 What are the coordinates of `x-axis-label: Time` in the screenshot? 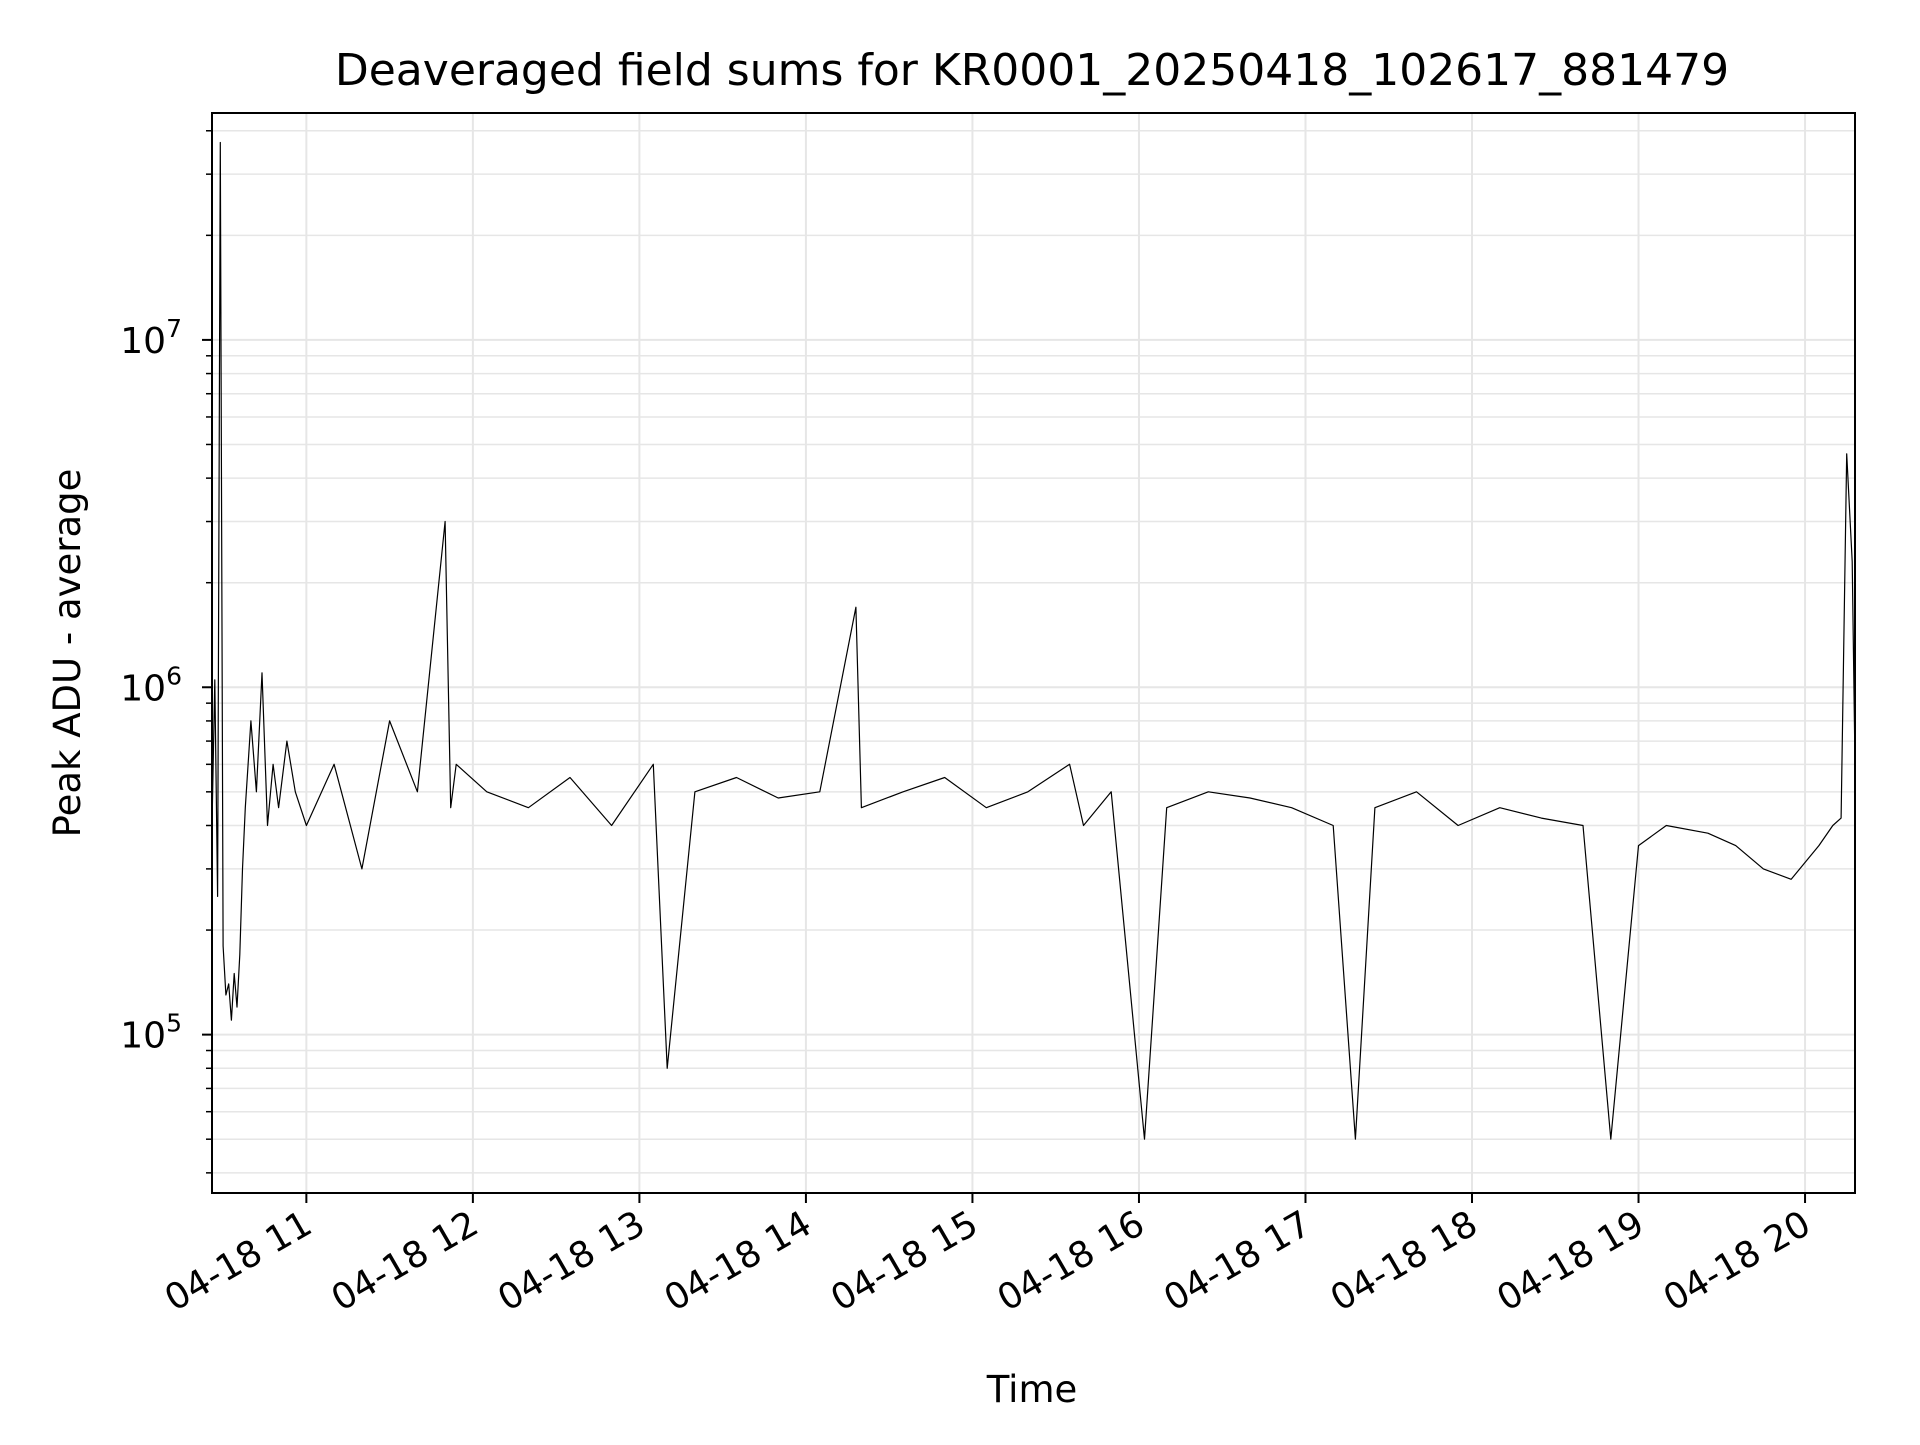 It's located at (1032, 1389).